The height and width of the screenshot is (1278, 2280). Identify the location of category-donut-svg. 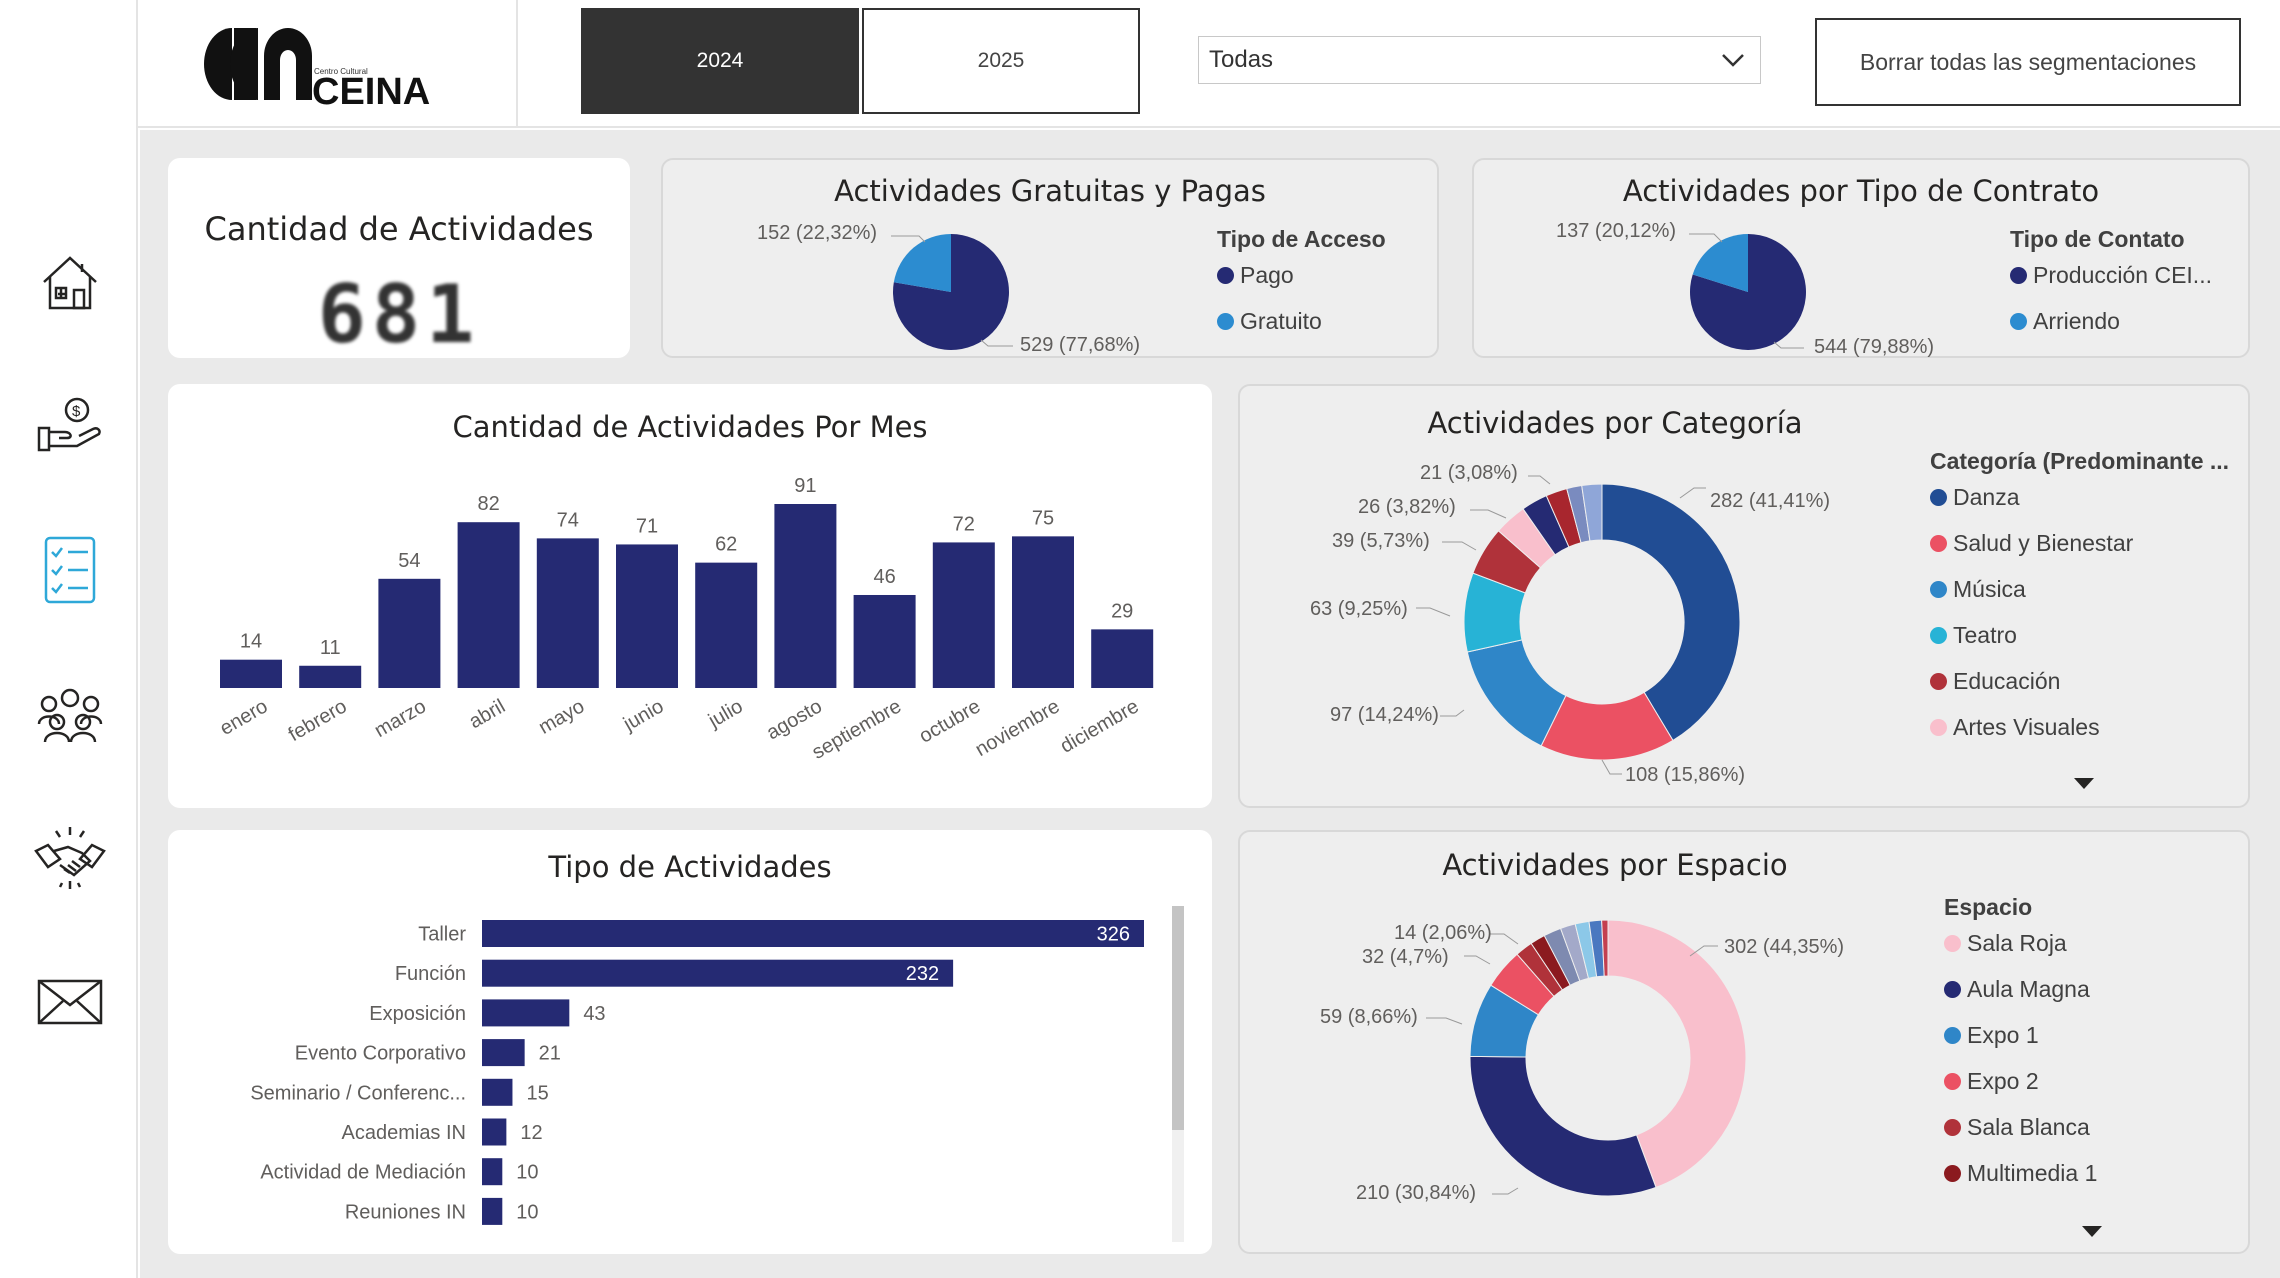
(1602, 622).